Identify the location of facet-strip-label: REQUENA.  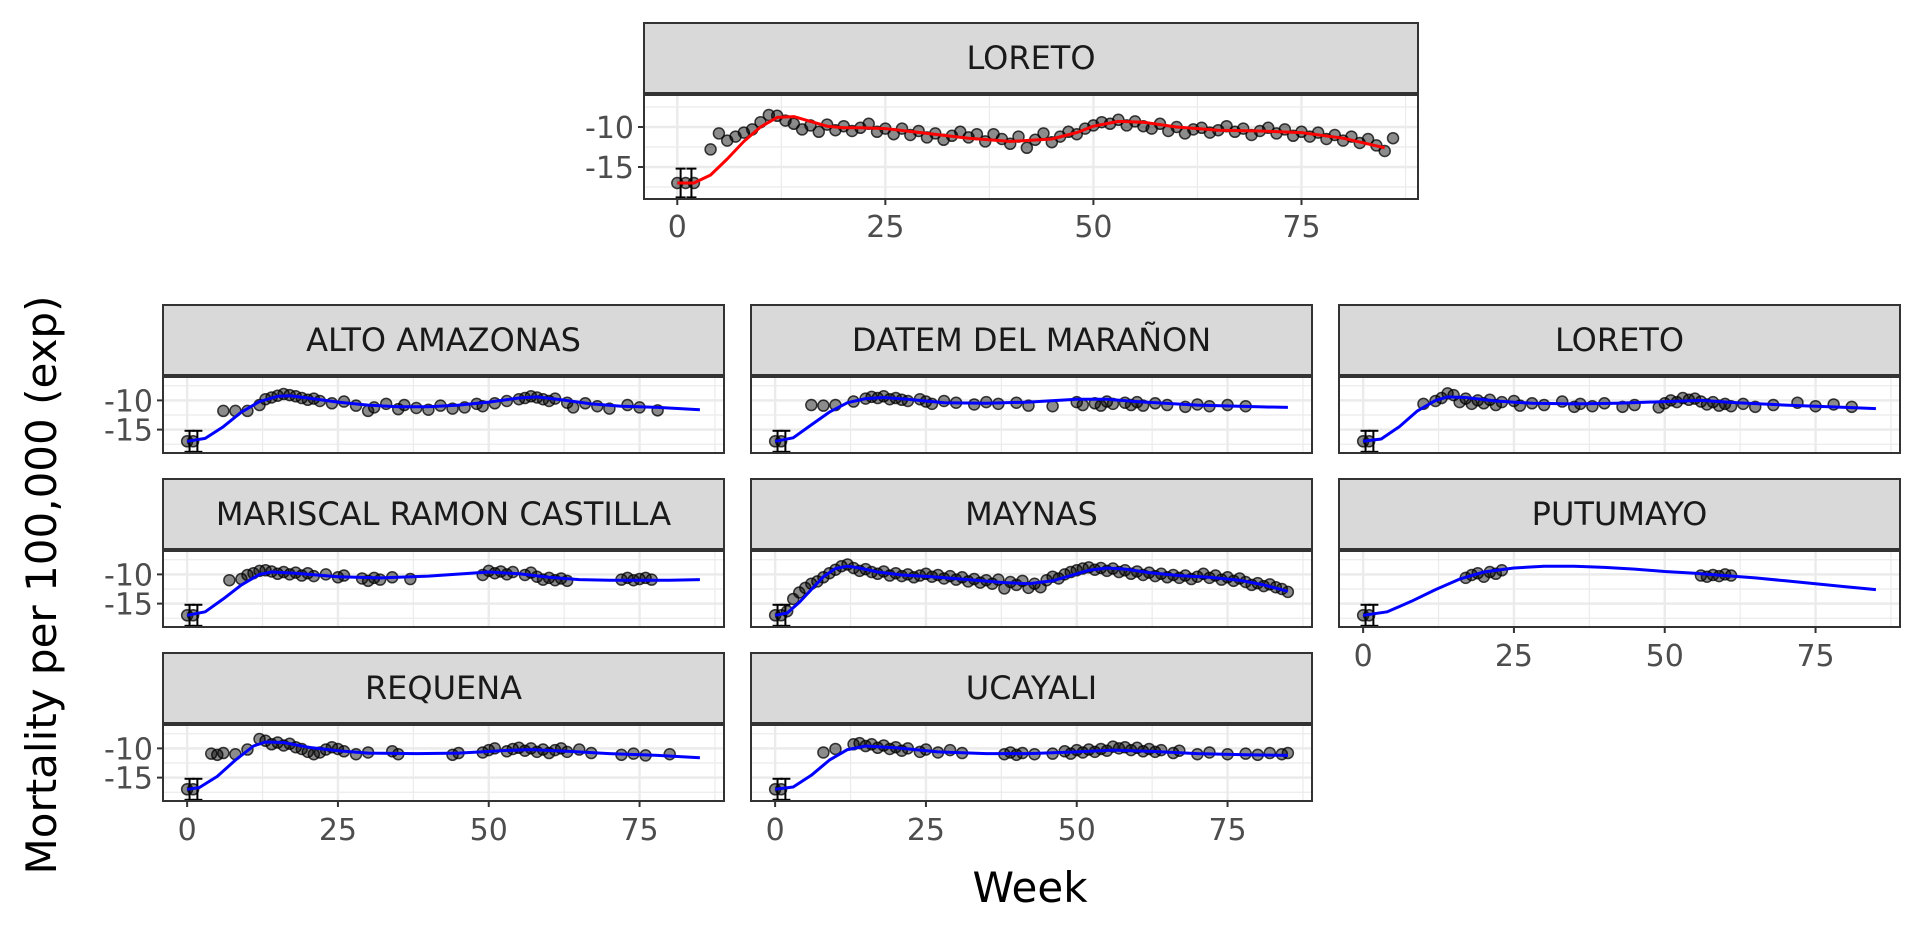
(443, 688).